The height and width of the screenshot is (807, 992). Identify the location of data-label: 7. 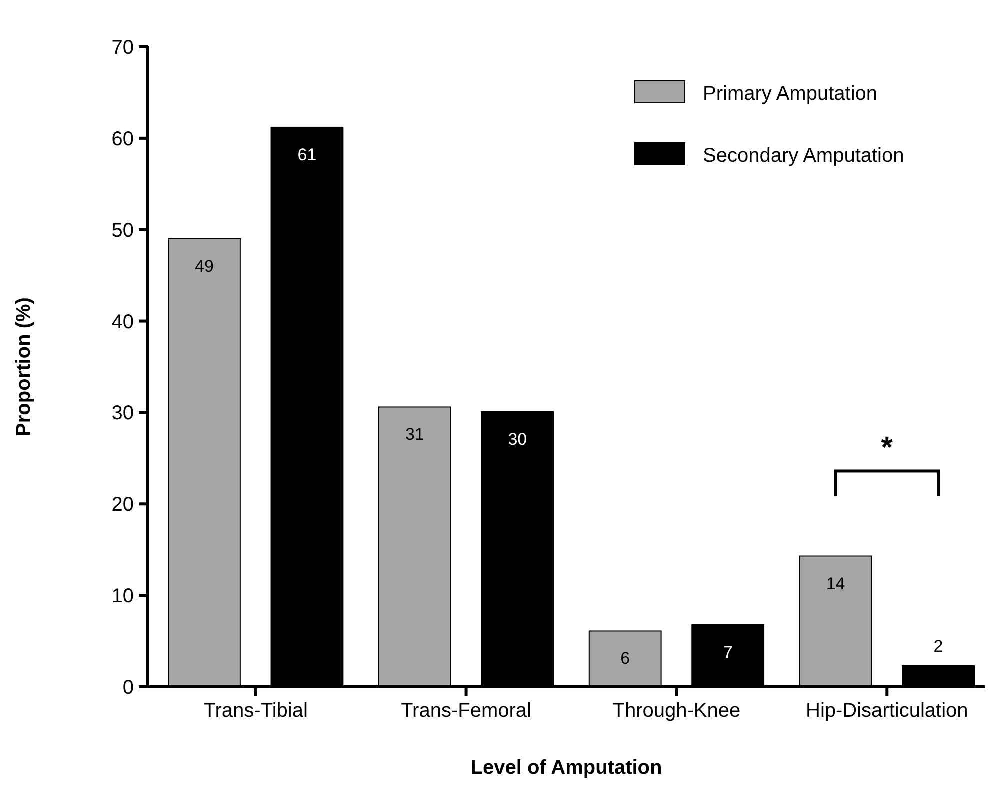
(728, 652).